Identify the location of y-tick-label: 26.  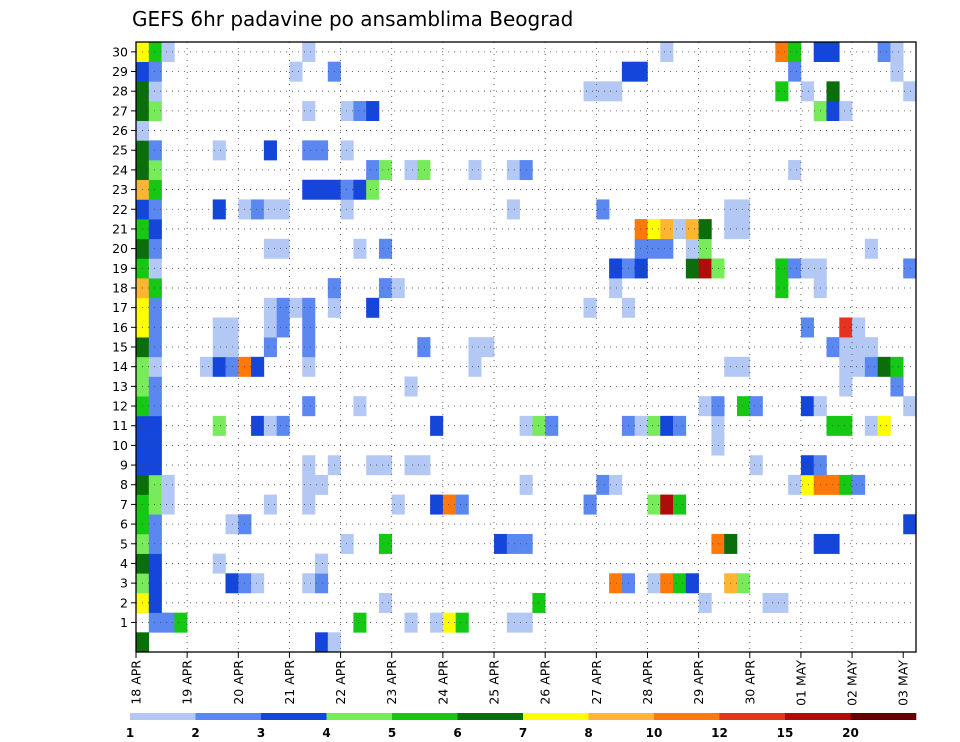
(120, 130).